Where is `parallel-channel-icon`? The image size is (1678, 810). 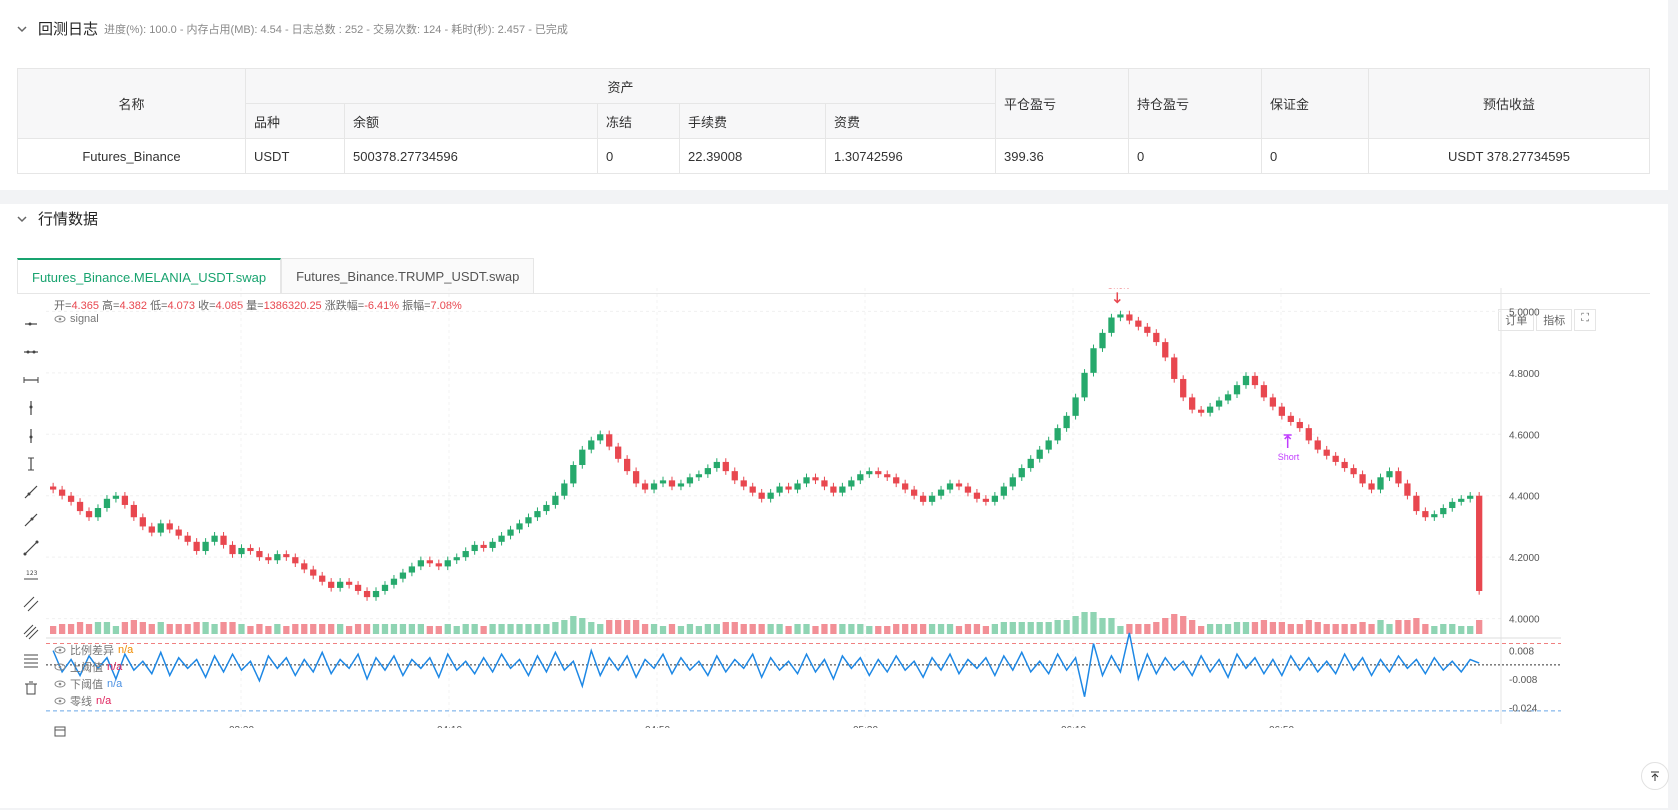
parallel-channel-icon is located at coordinates (31, 604).